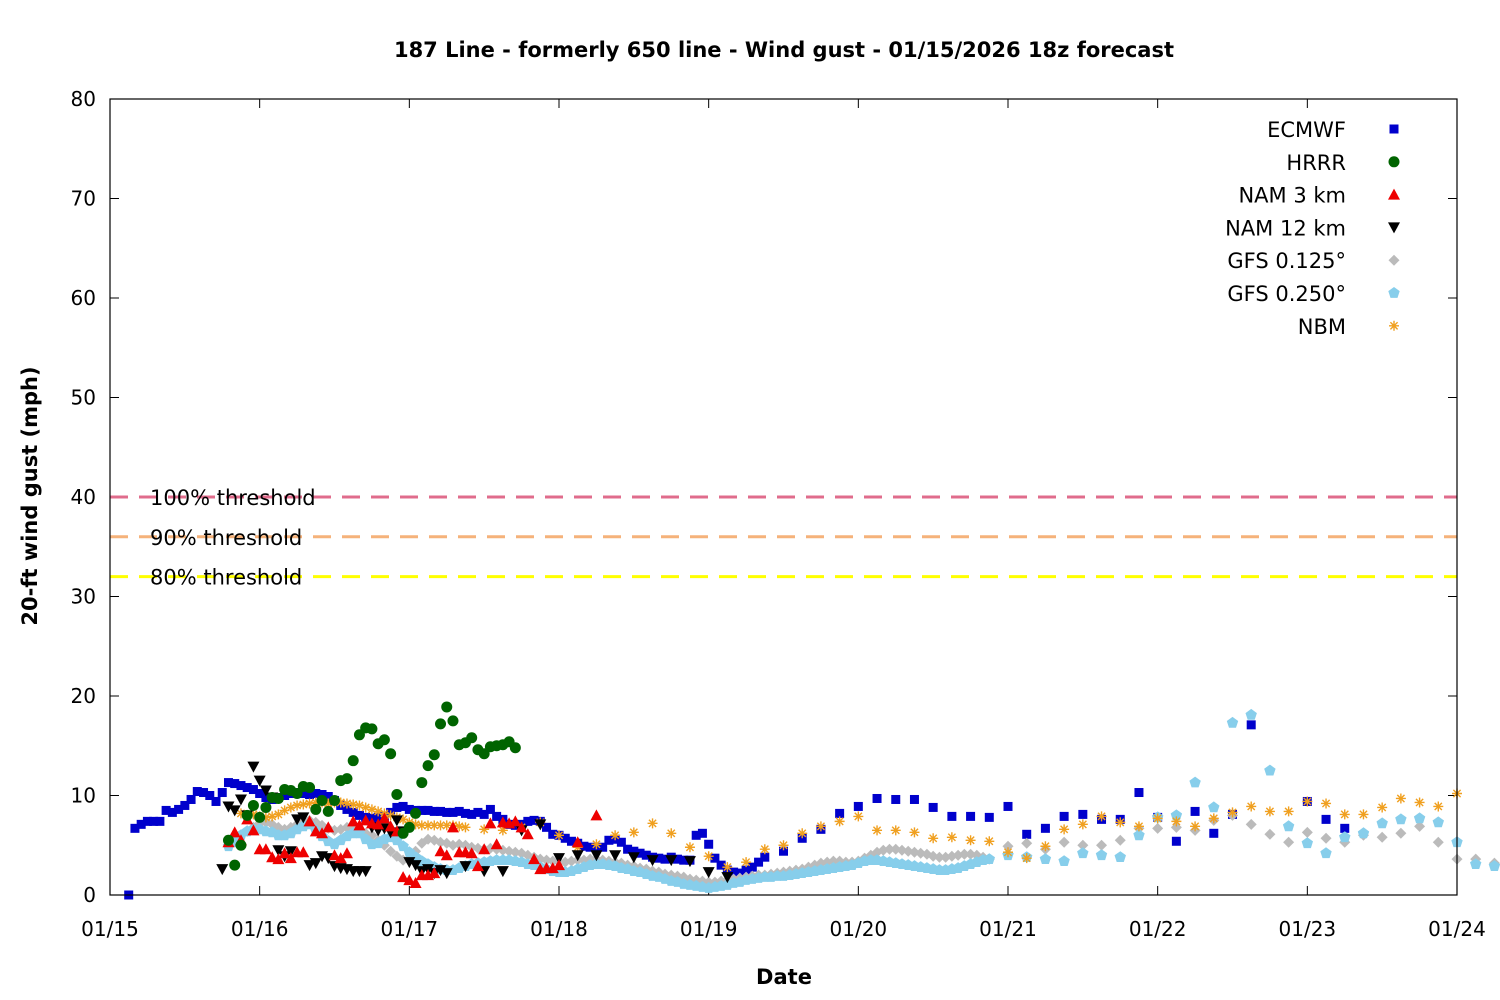 This screenshot has width=1500, height=1000. What do you see at coordinates (83, 597) in the screenshot?
I see `y-tick-label: 30` at bounding box center [83, 597].